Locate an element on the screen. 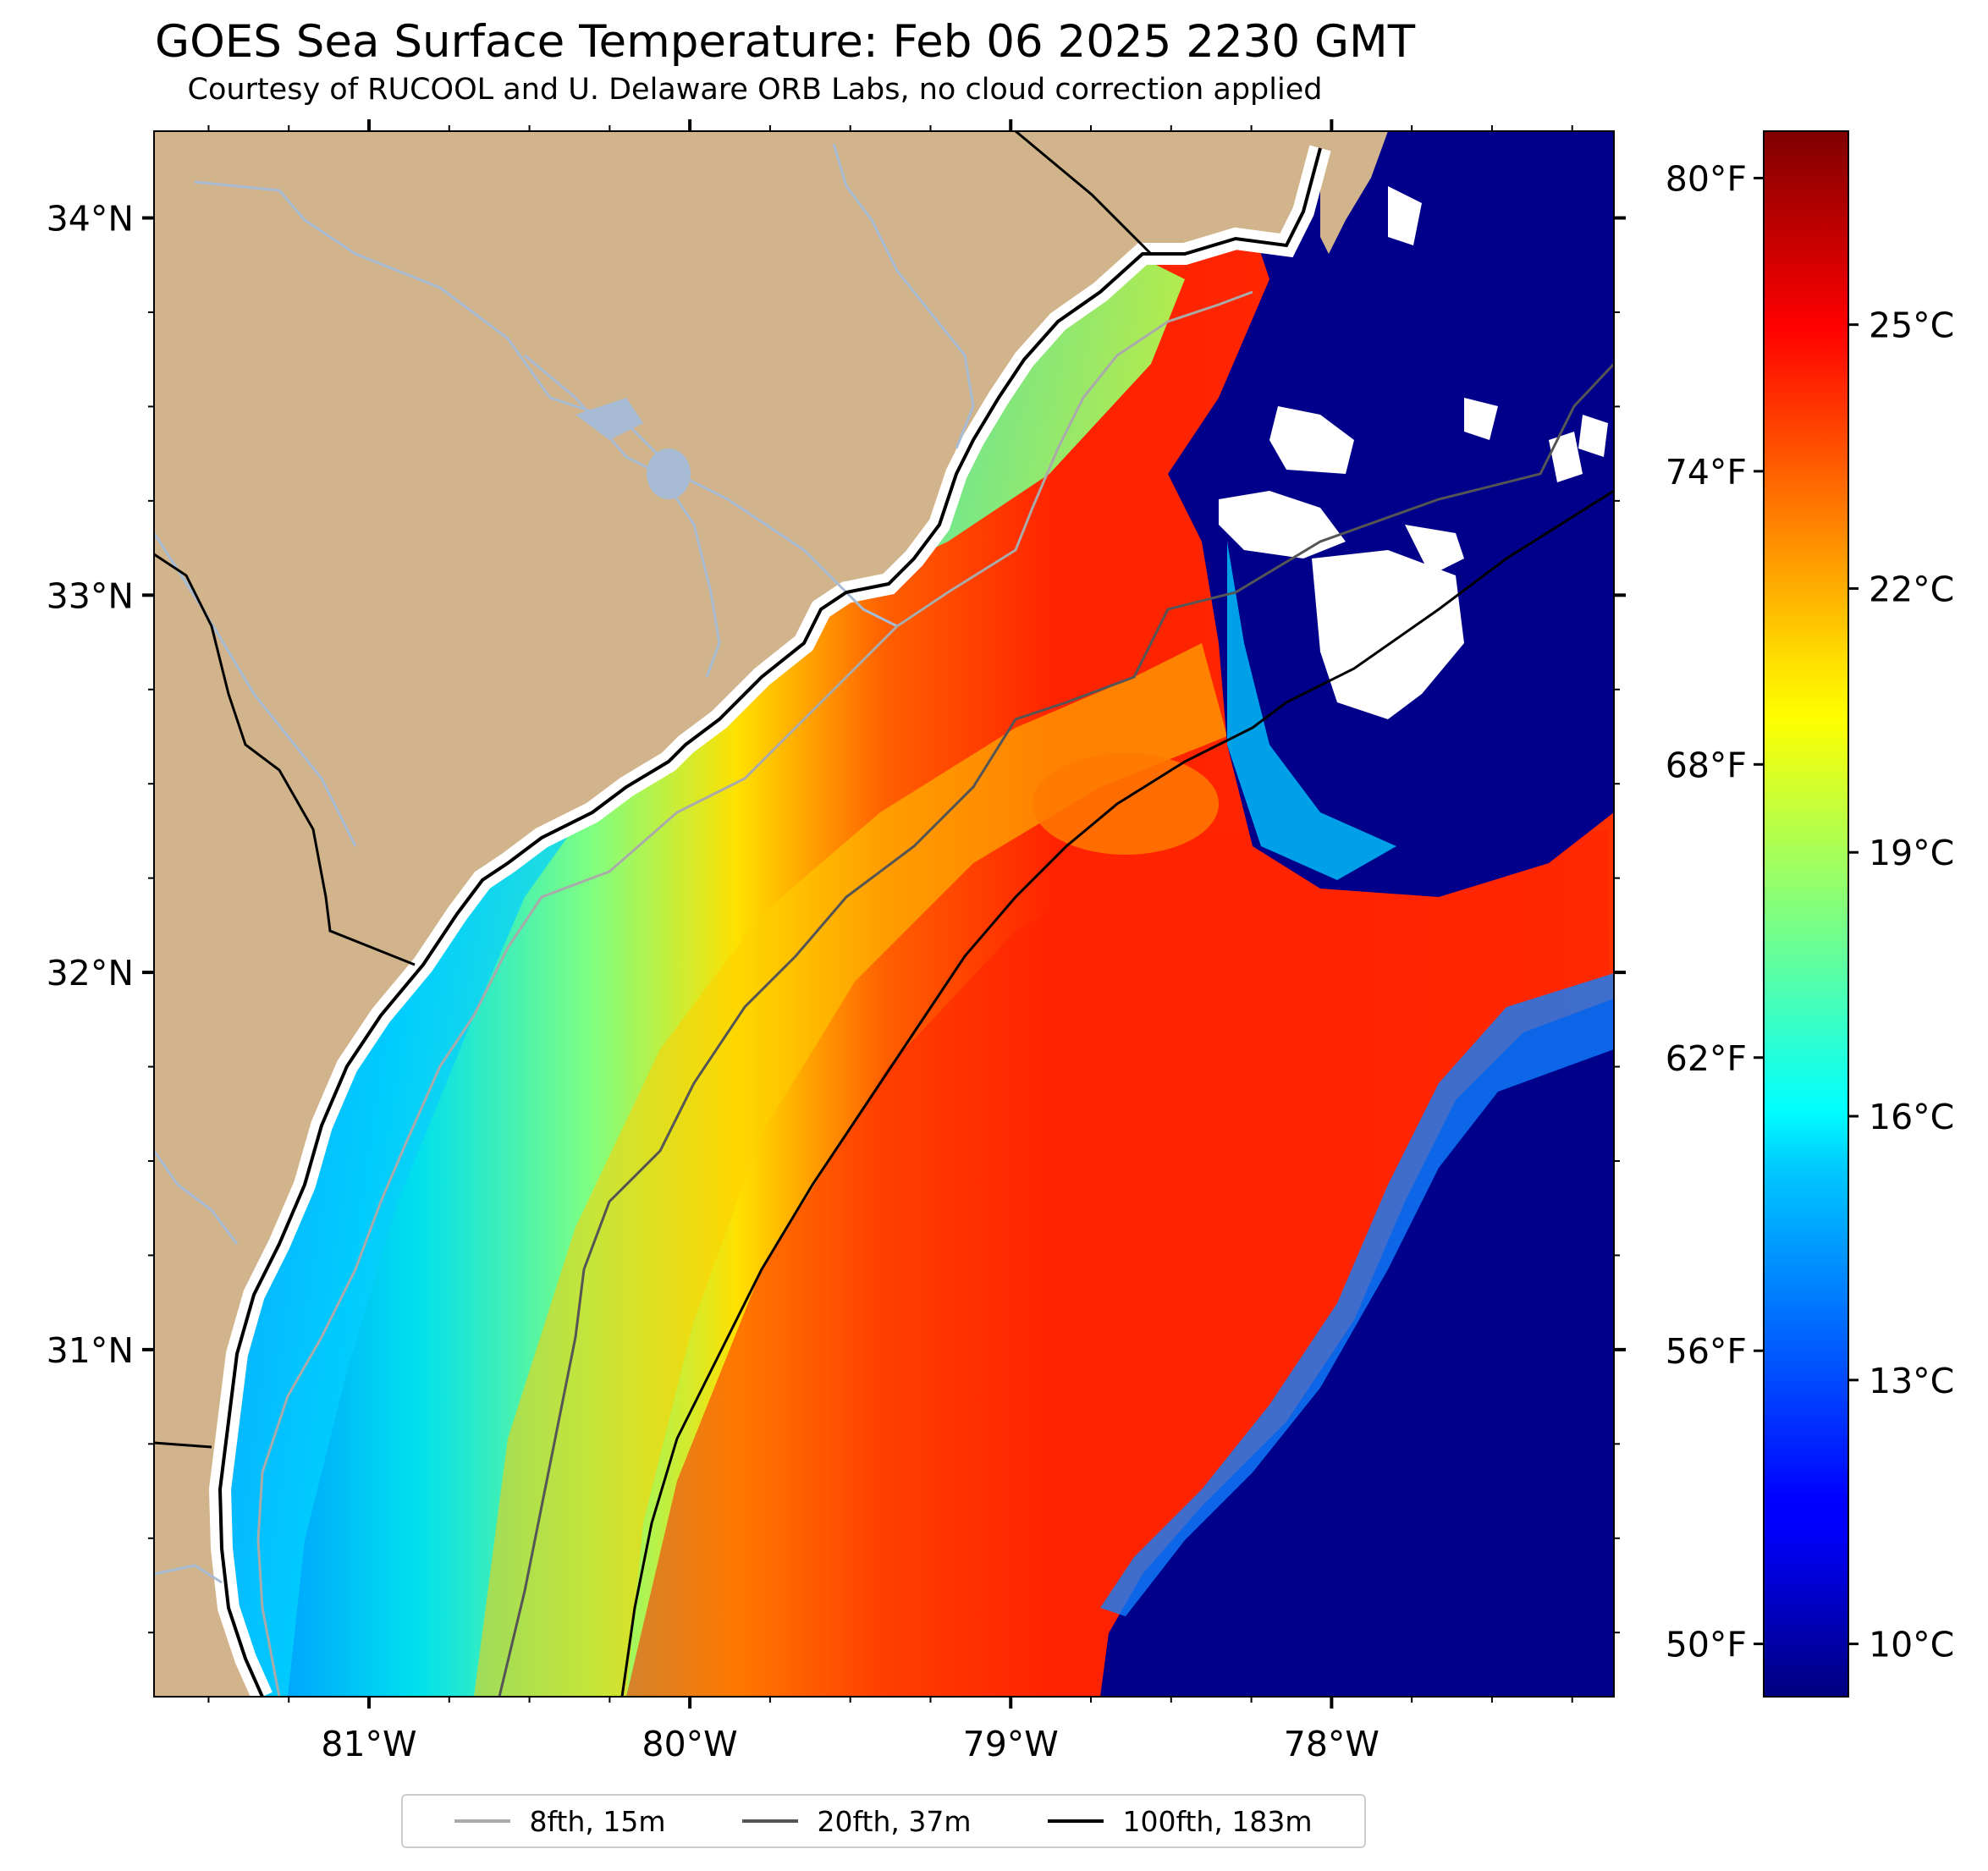 The width and height of the screenshot is (1988, 1871). lat-tick-label: 33°N is located at coordinates (90, 595).